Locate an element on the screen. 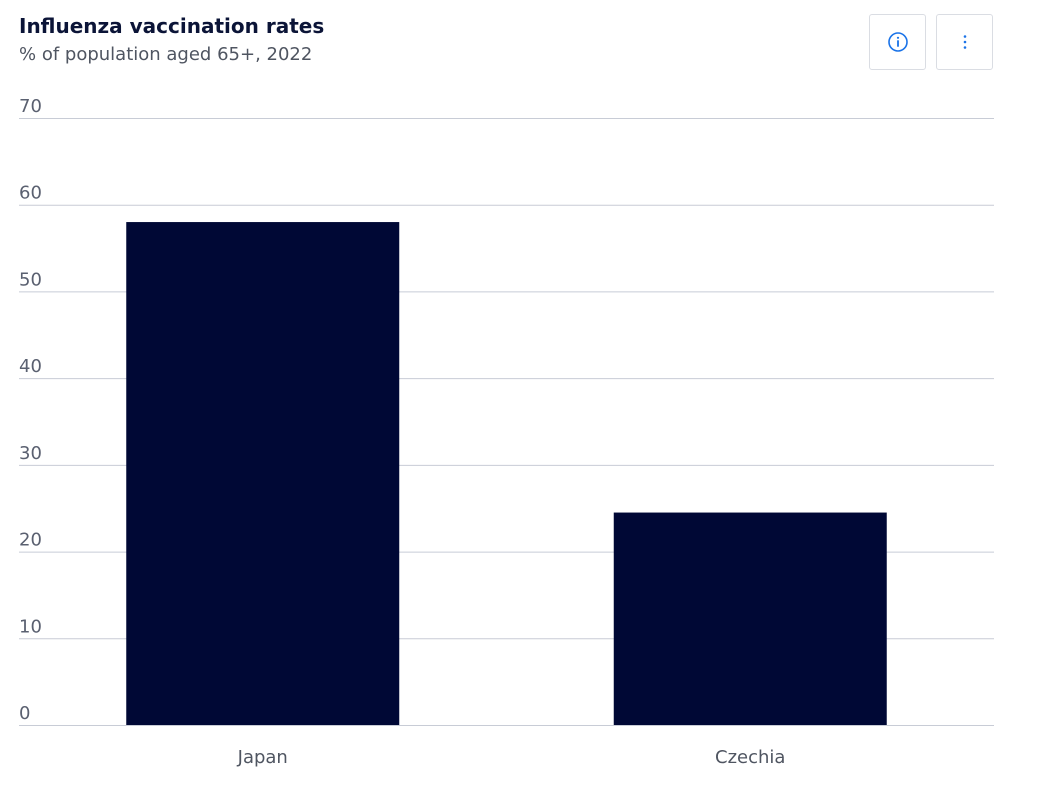  x-tick-label: Japan is located at coordinates (262, 757).